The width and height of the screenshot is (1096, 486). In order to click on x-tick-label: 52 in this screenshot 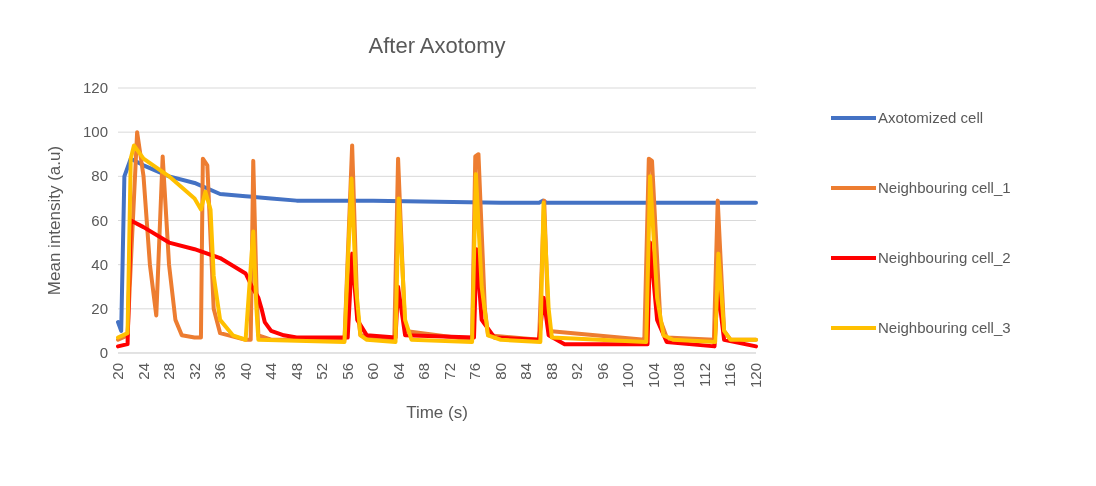, I will do `click(322, 371)`.